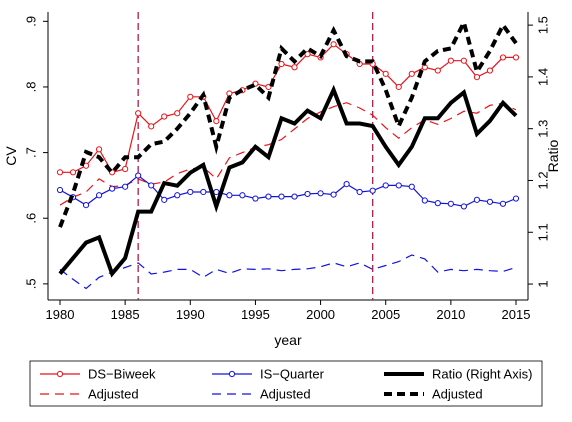 This screenshot has height=422, width=572. I want to click on legend-box, so click(286, 383).